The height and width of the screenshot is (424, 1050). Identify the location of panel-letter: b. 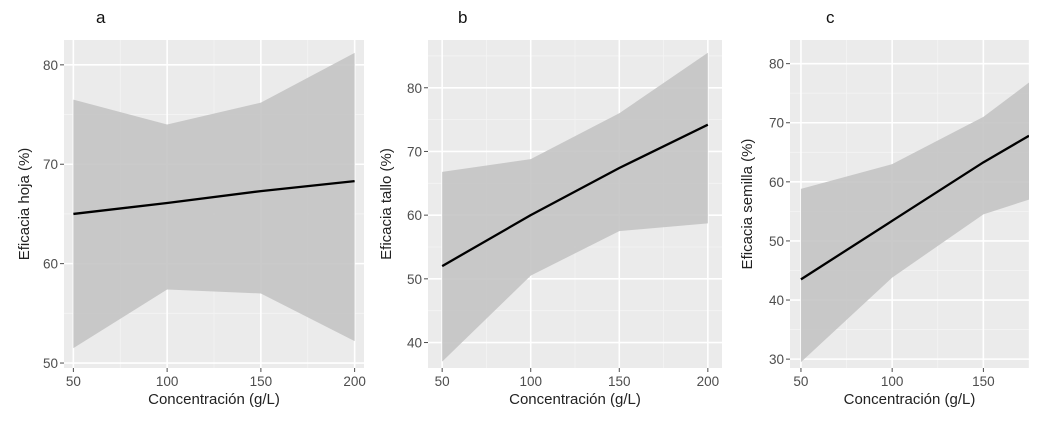
(462, 17).